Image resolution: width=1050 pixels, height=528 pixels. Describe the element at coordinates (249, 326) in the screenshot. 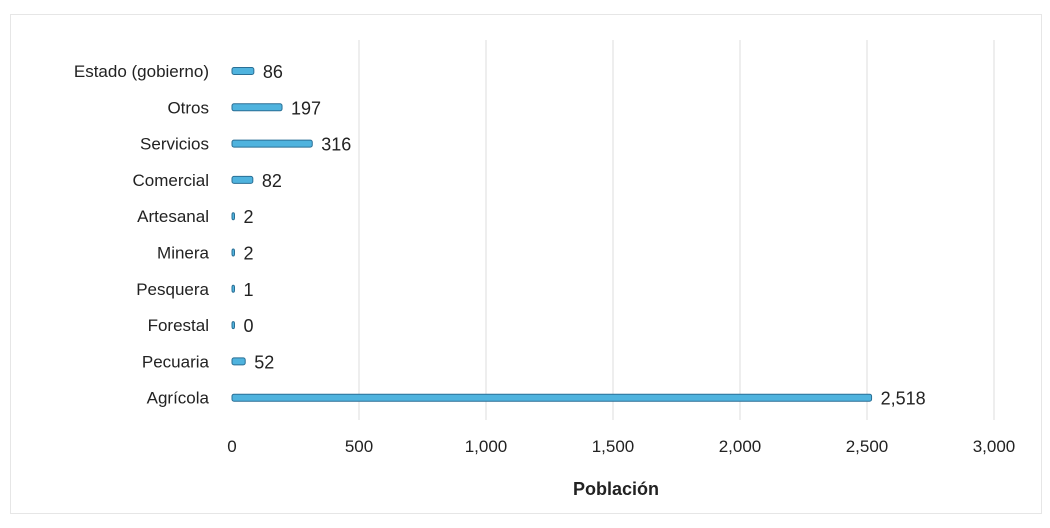

I see `value-label: 0` at that location.